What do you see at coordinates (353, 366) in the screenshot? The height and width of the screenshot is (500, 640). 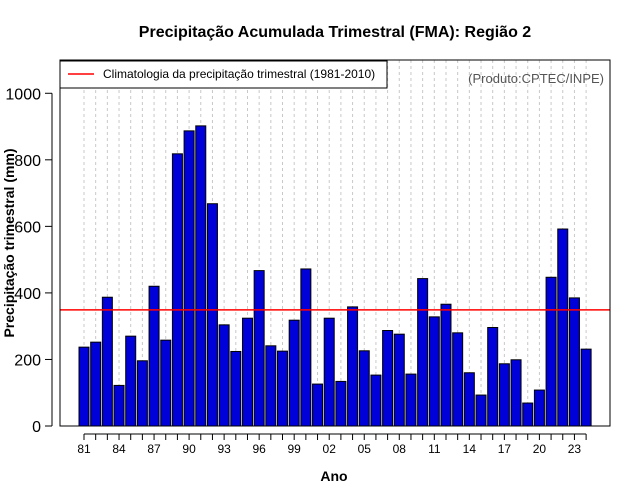 I see `bar-2004` at bounding box center [353, 366].